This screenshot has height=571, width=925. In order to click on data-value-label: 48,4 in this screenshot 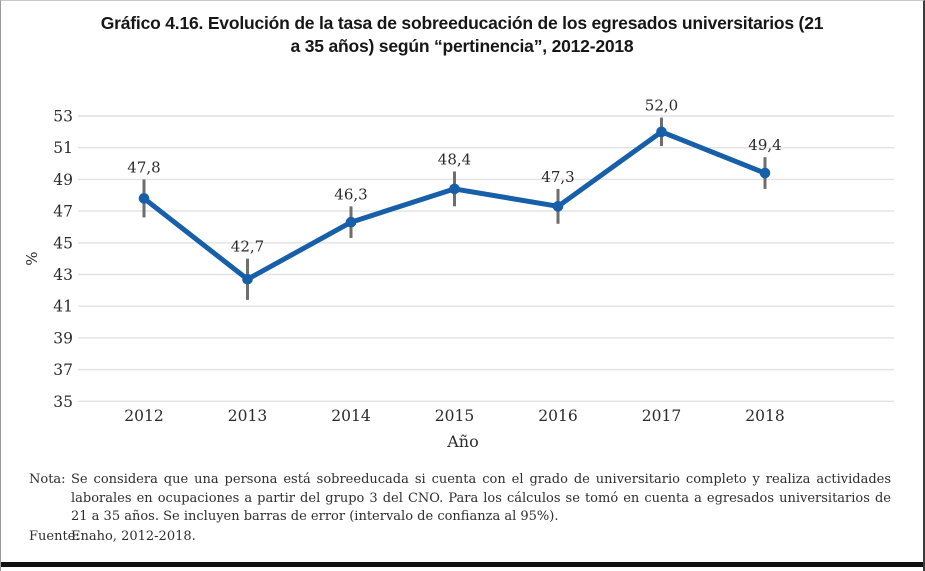, I will do `click(454, 159)`.